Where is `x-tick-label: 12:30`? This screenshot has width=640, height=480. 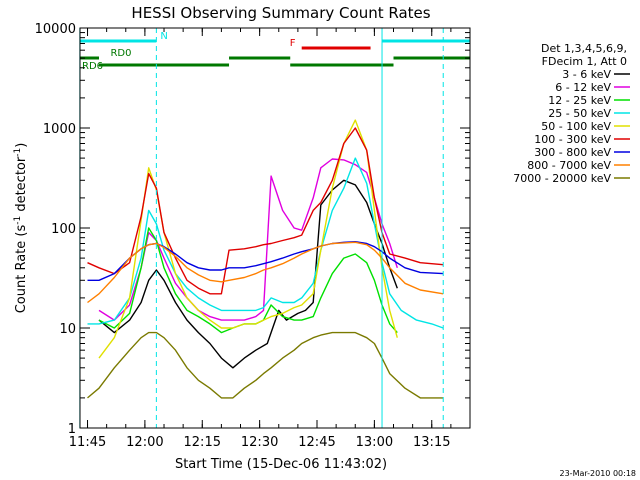 x-tick-label: 12:30 is located at coordinates (259, 442).